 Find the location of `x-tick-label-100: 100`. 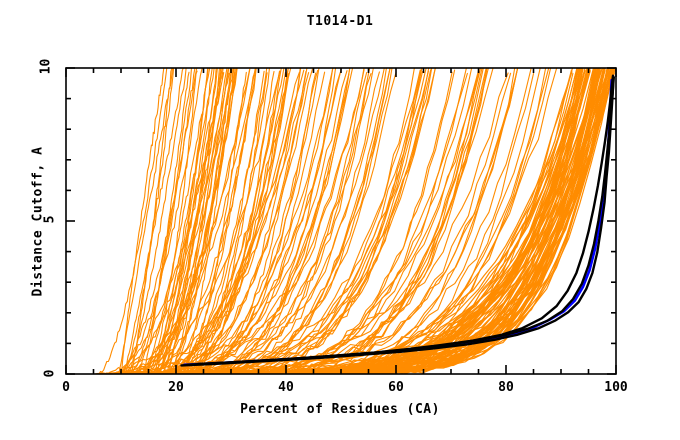

x-tick-label-100: 100 is located at coordinates (616, 387).